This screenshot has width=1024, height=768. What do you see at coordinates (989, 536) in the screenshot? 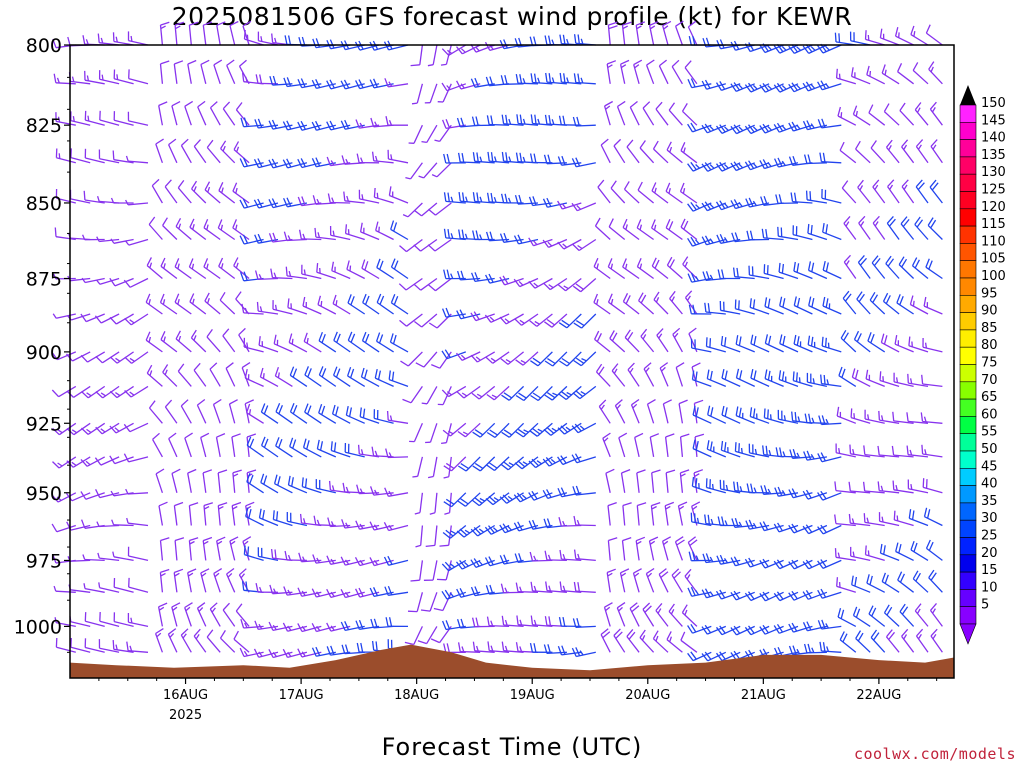
I see `colorbar-label: 25` at bounding box center [989, 536].